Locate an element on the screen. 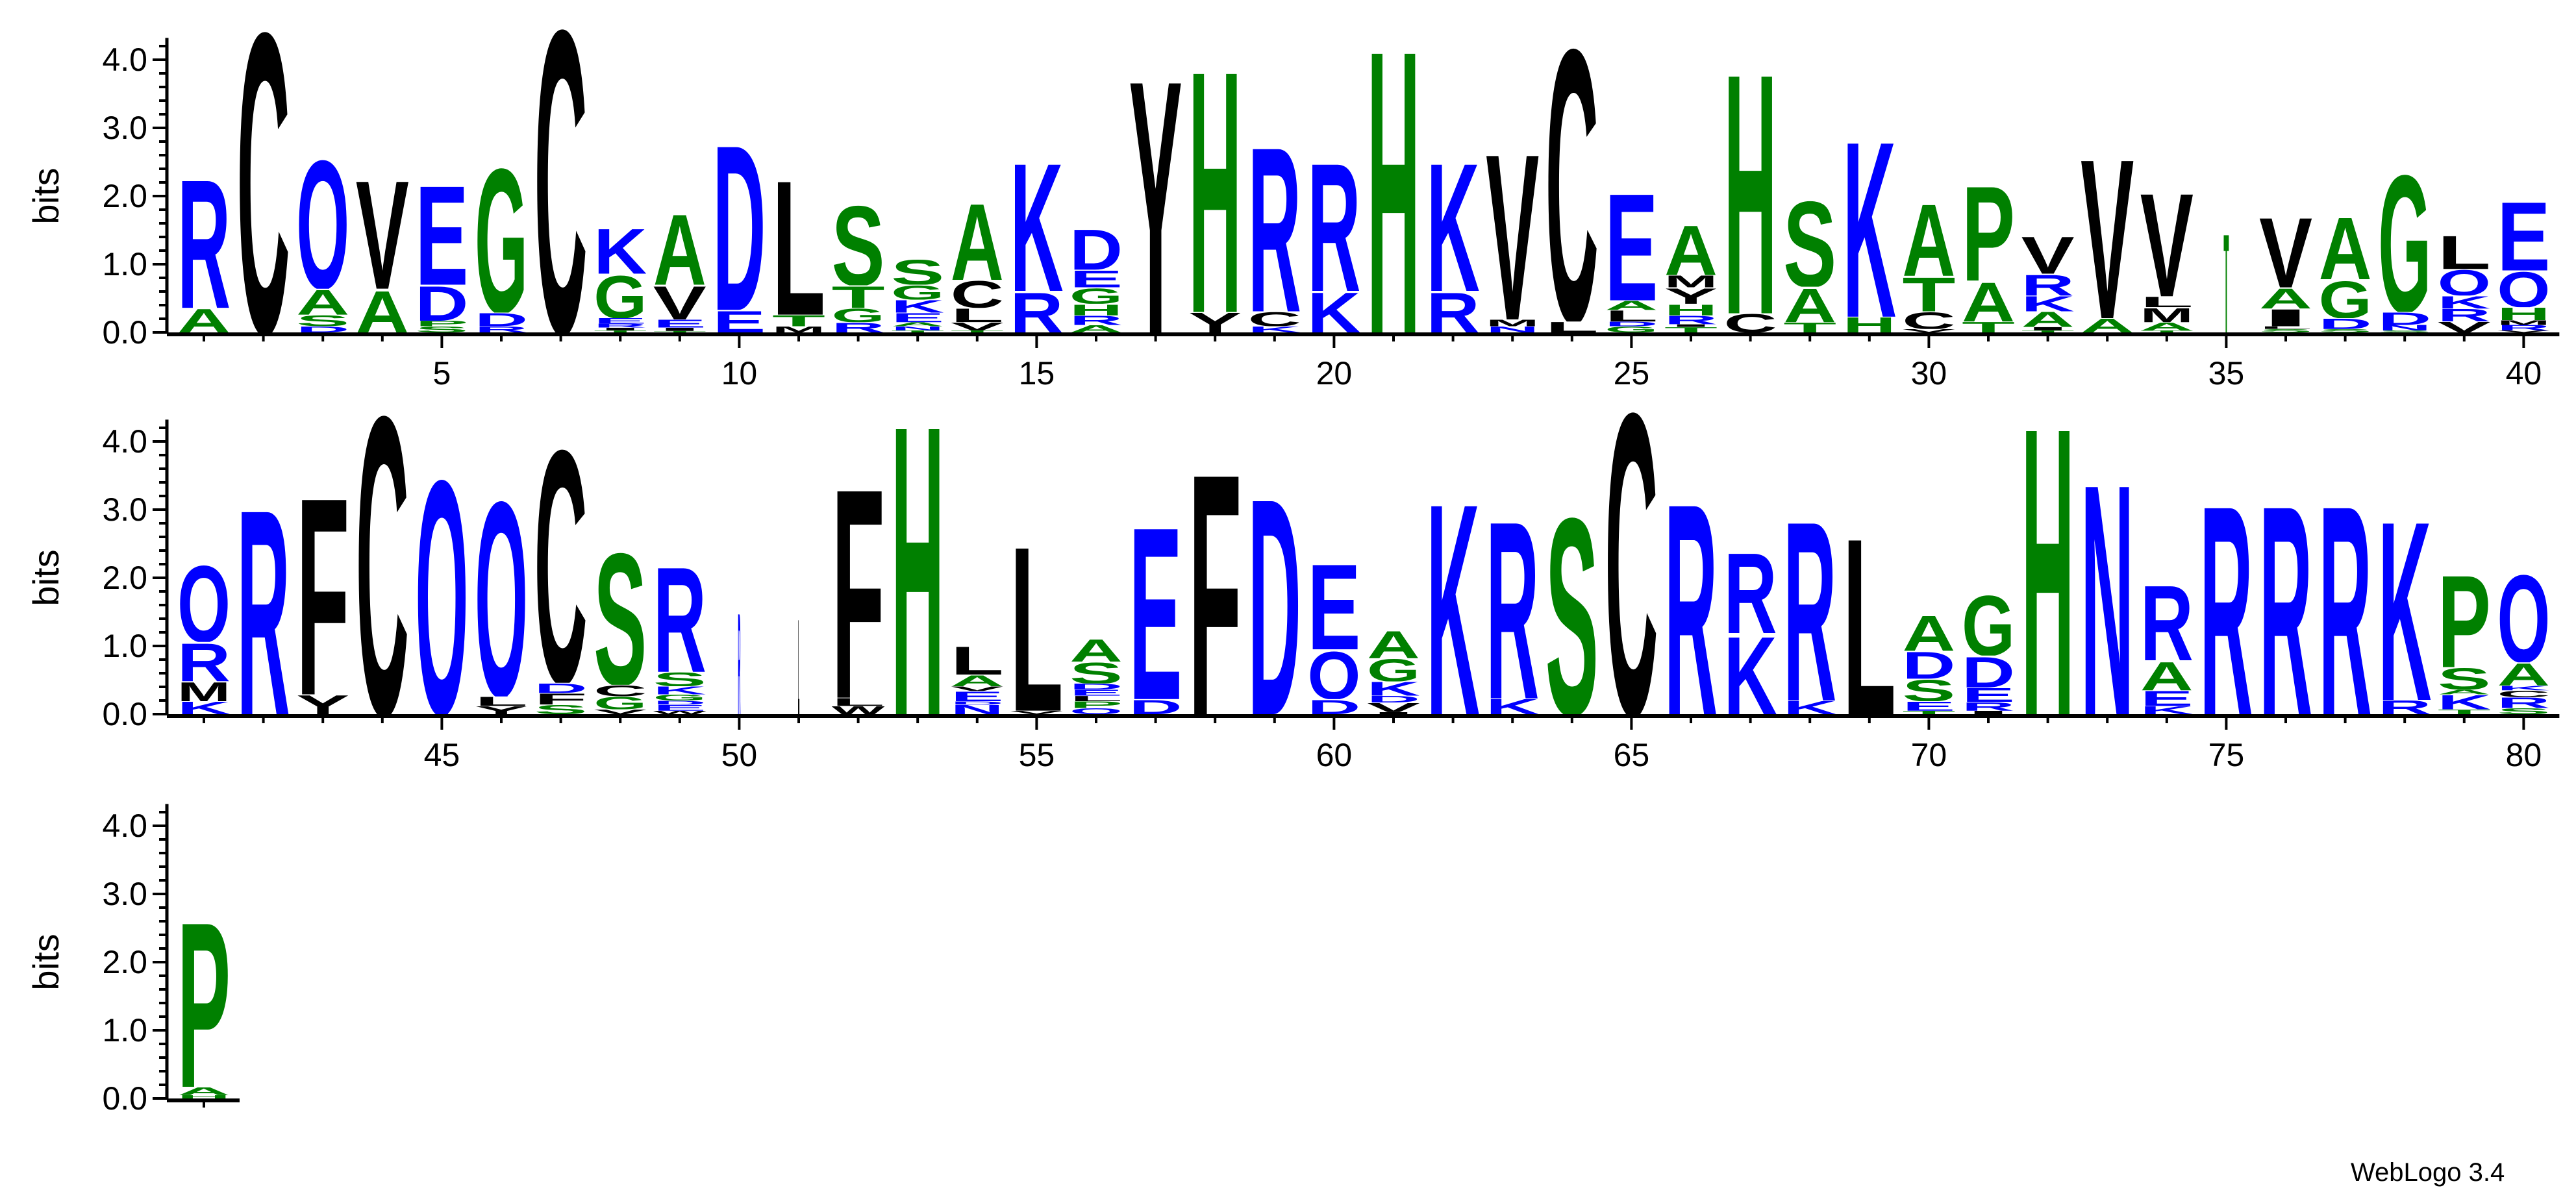  logo-letter-S is located at coordinates (1572, 611).